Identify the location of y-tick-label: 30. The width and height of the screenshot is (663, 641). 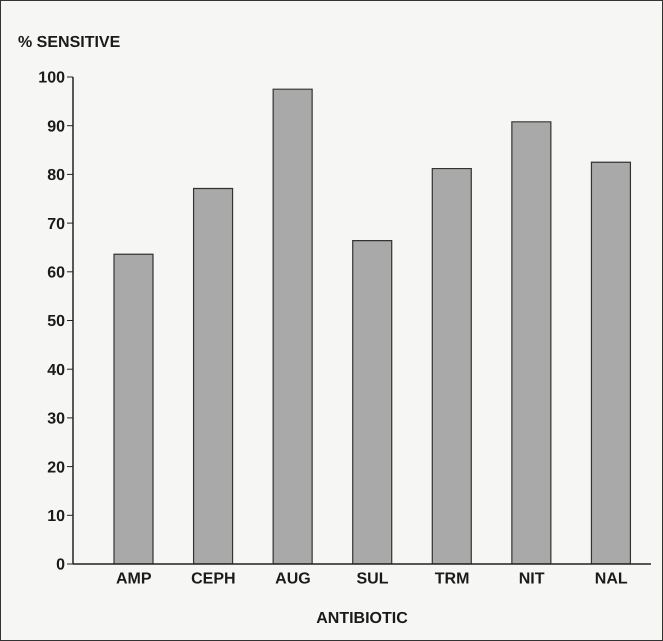
(56, 419).